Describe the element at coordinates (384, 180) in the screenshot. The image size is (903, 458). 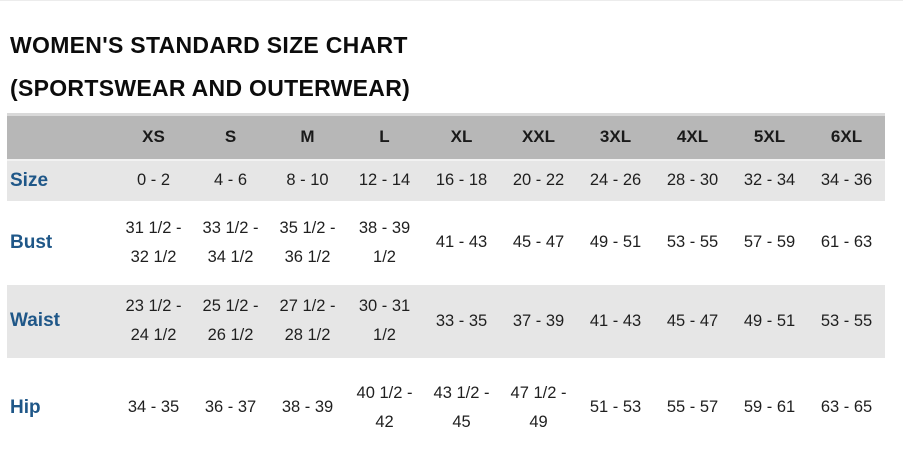
I see `size-cell-l: 12 - 14` at that location.